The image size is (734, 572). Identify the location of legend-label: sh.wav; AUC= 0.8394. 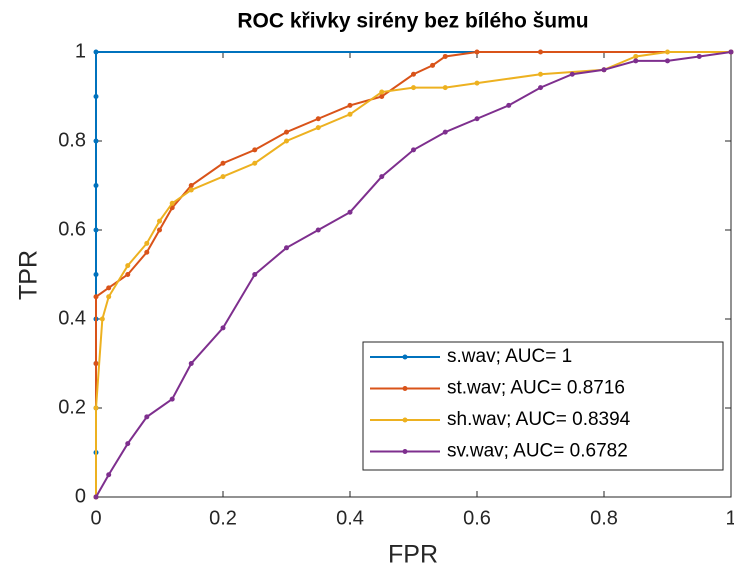
(539, 419).